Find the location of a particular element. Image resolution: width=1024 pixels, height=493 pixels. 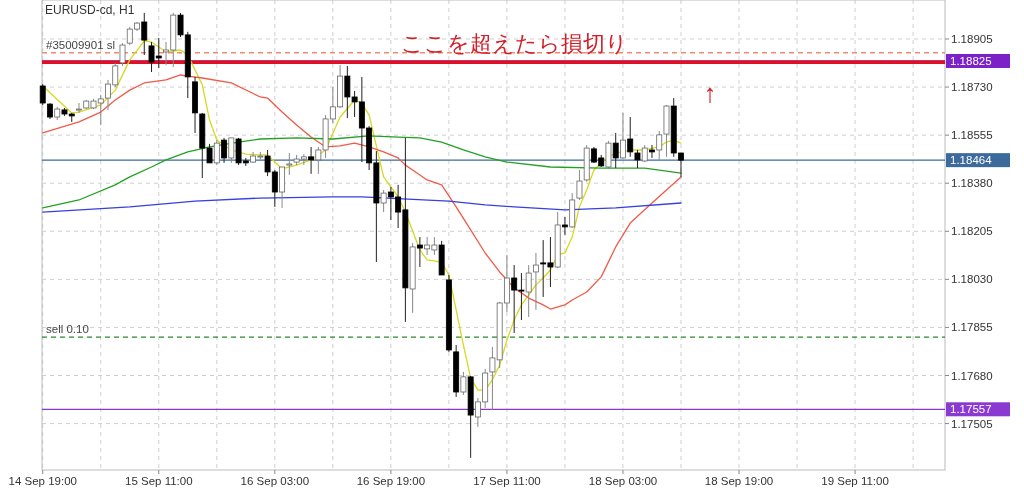

y-tick-label: 1.18555 is located at coordinates (972, 135).